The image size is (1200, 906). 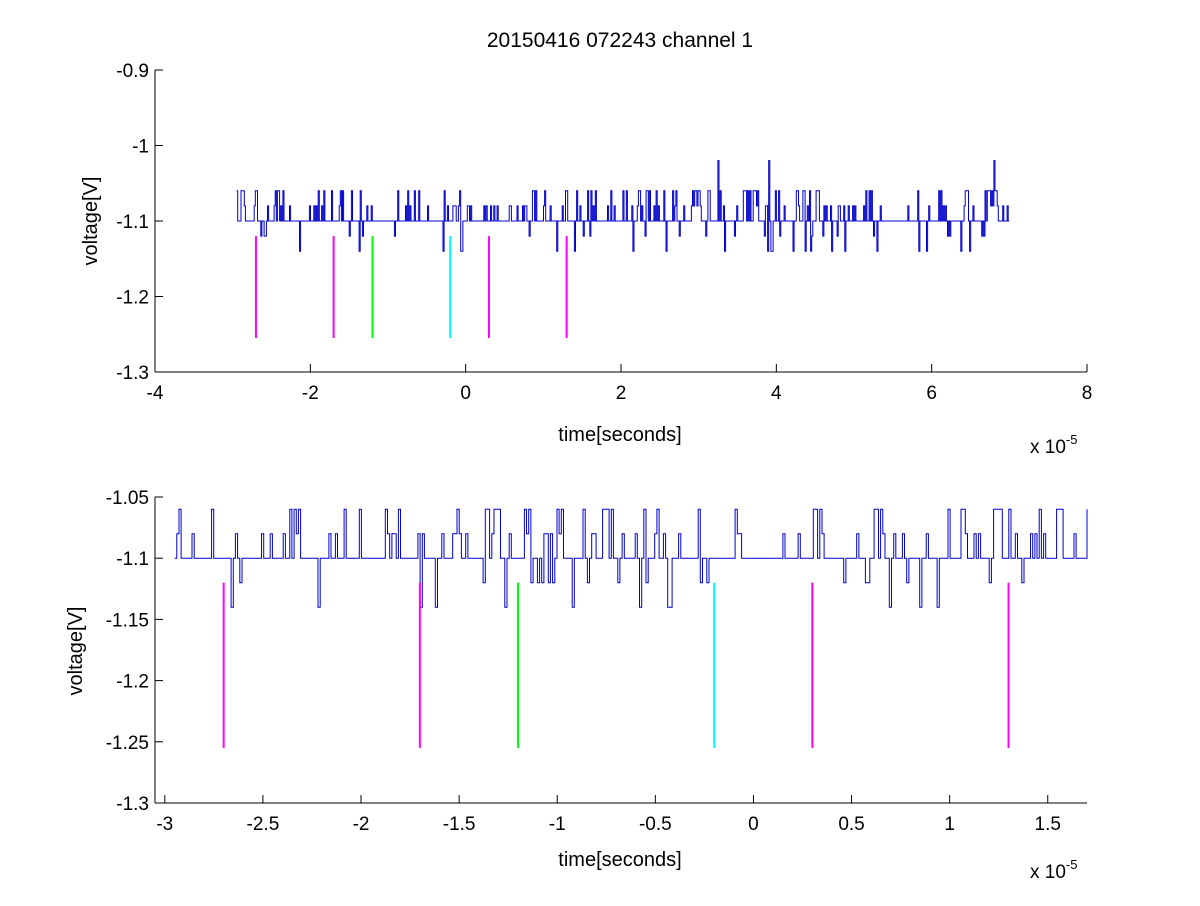 I want to click on bottom-x-tick-label: -1, so click(x=557, y=824).